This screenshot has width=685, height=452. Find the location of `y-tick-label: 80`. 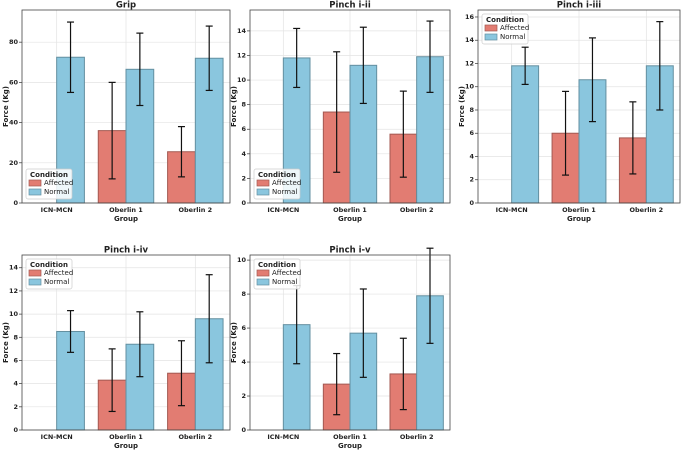

y-tick-label: 80 is located at coordinates (14, 42).